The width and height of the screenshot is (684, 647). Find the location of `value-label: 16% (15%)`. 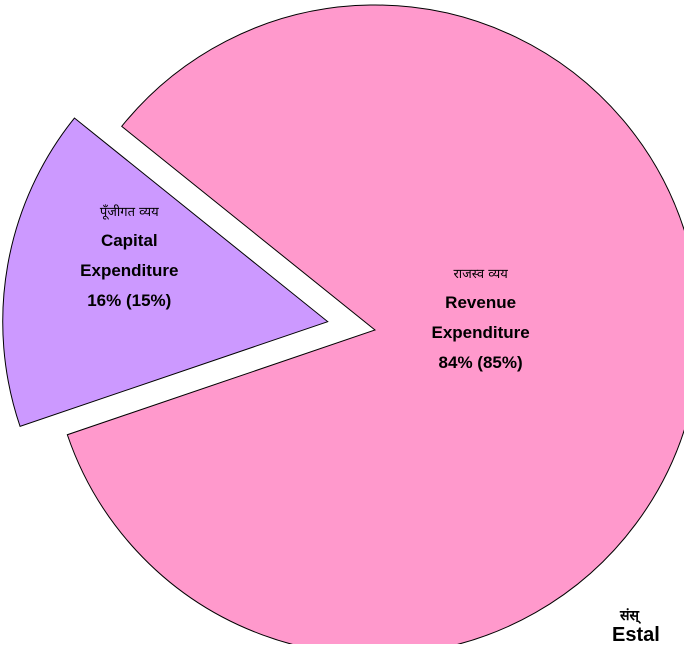

value-label: 16% (15%) is located at coordinates (129, 300).